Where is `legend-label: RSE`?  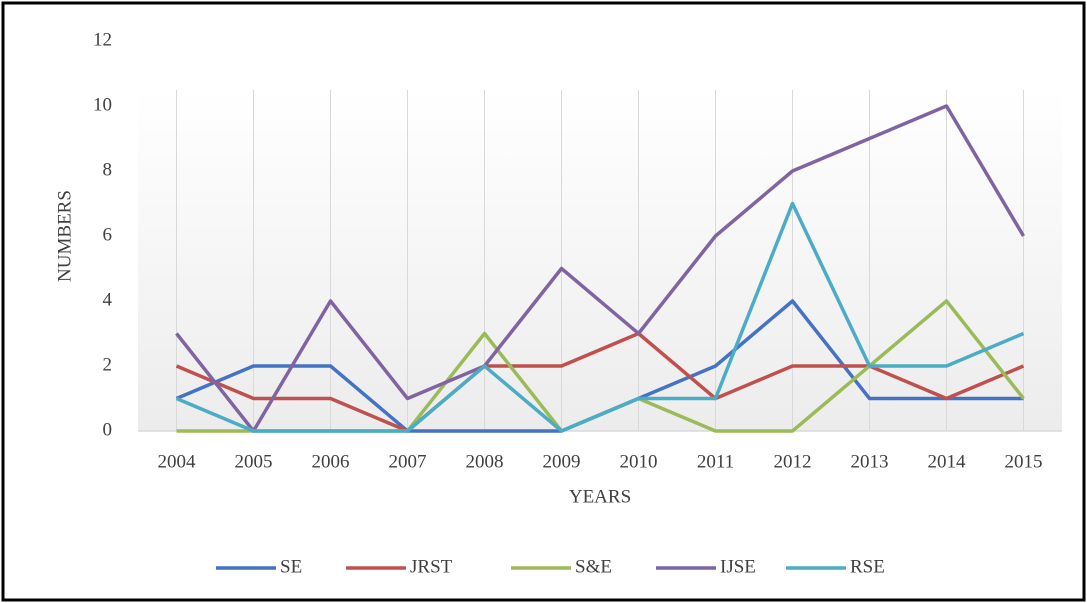 legend-label: RSE is located at coordinates (867, 566).